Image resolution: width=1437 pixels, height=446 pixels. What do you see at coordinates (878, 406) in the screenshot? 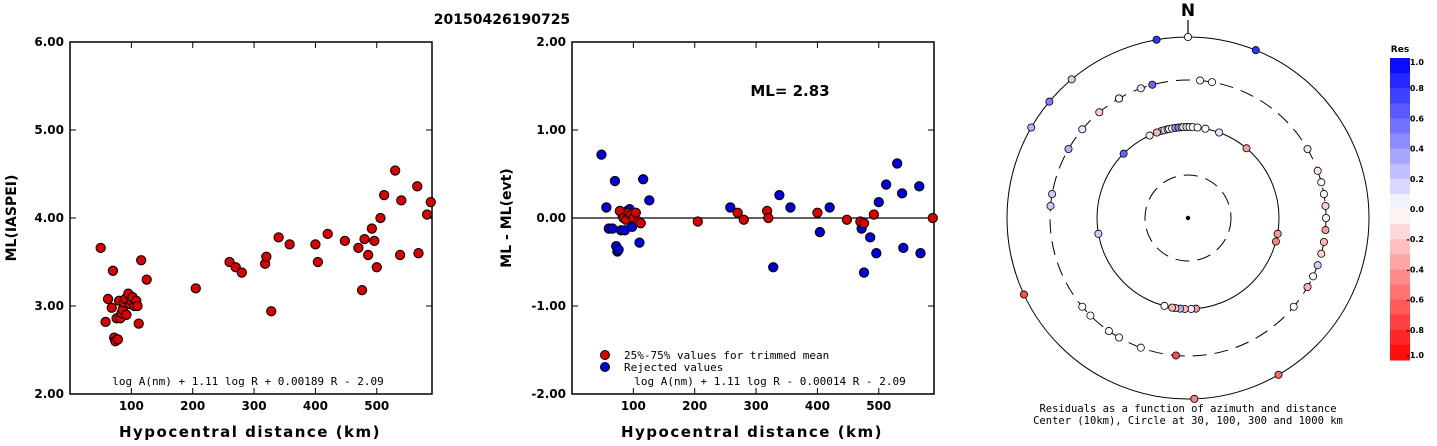
I see `panel2-xtick-label: 500` at bounding box center [878, 406].